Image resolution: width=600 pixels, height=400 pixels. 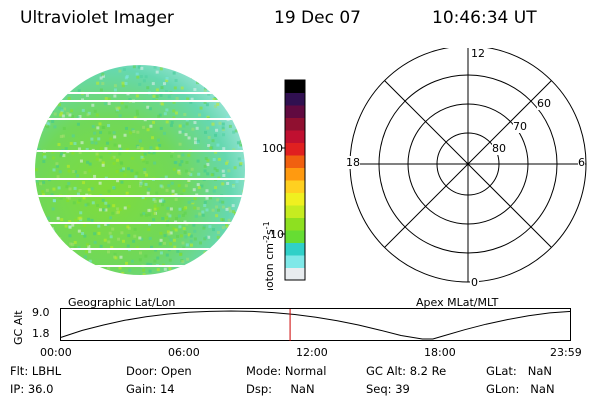 I want to click on xtick-1200: 12:00, so click(x=312, y=352).